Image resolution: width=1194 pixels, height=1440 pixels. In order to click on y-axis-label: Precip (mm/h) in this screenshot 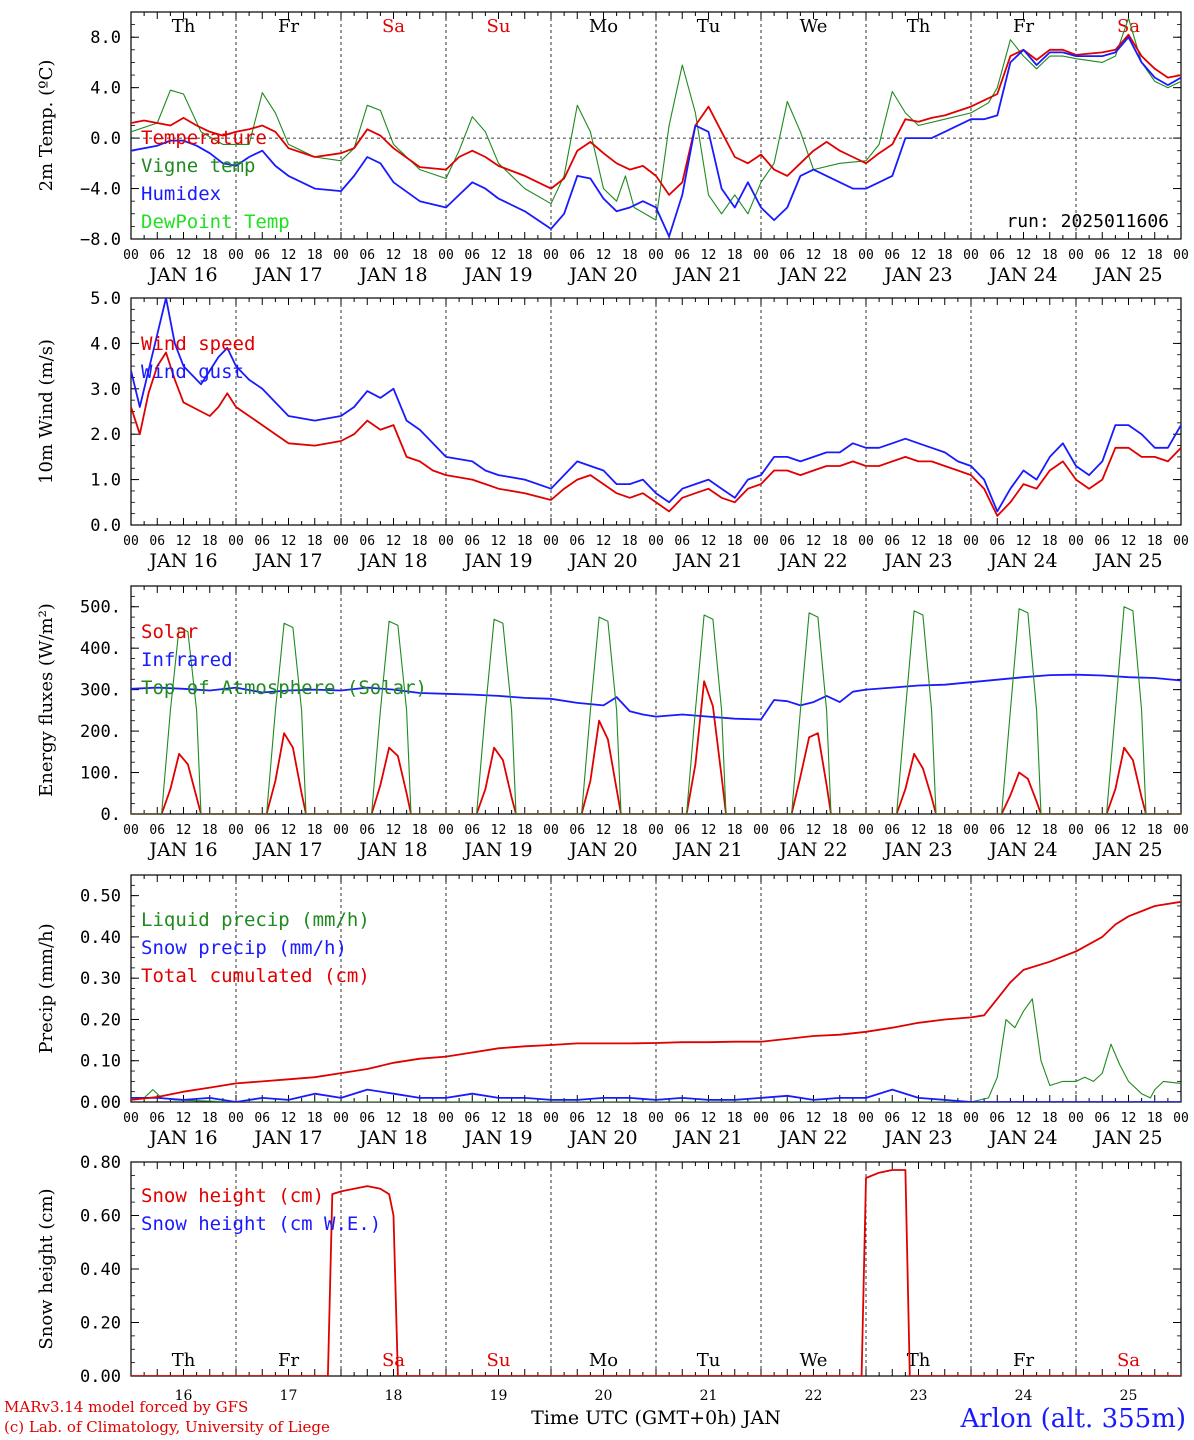, I will do `click(46, 988)`.